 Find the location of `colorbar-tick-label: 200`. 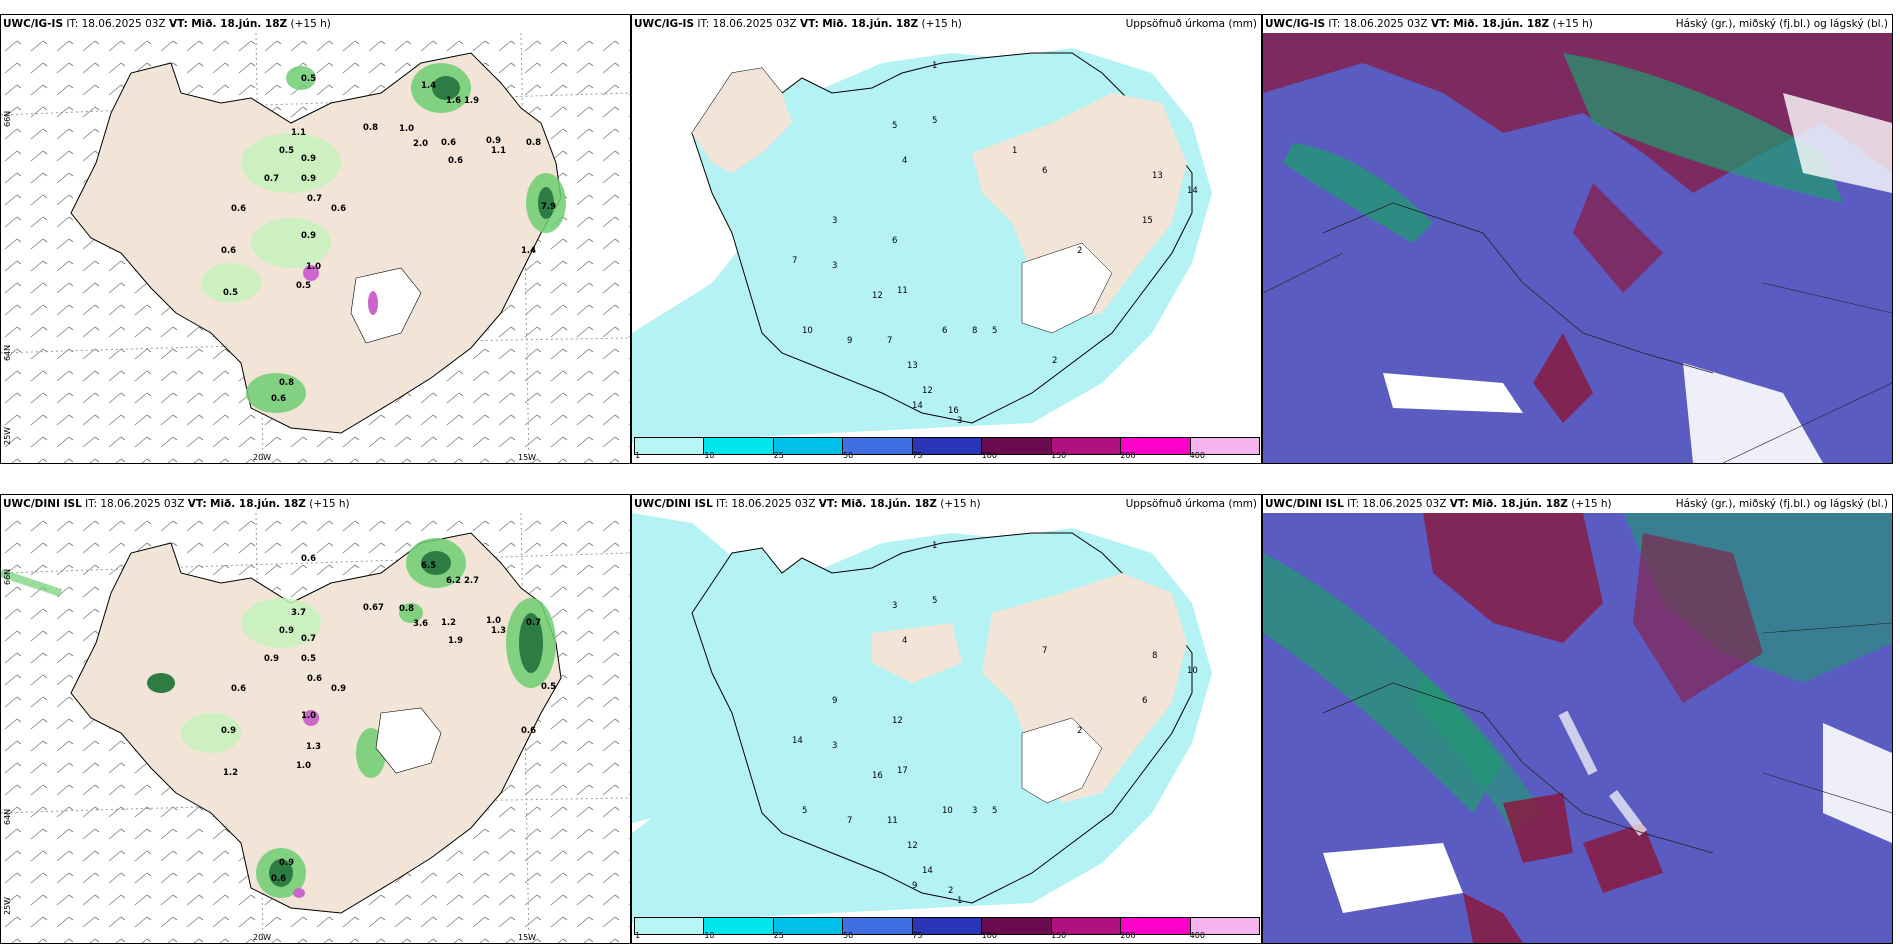

colorbar-tick-label: 200 is located at coordinates (1128, 455).